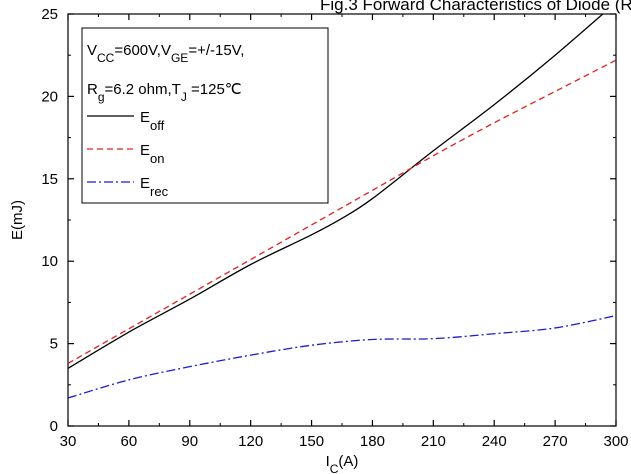 This screenshot has width=631, height=474. Describe the element at coordinates (372, 441) in the screenshot. I see `x-tick-label: 180` at that location.